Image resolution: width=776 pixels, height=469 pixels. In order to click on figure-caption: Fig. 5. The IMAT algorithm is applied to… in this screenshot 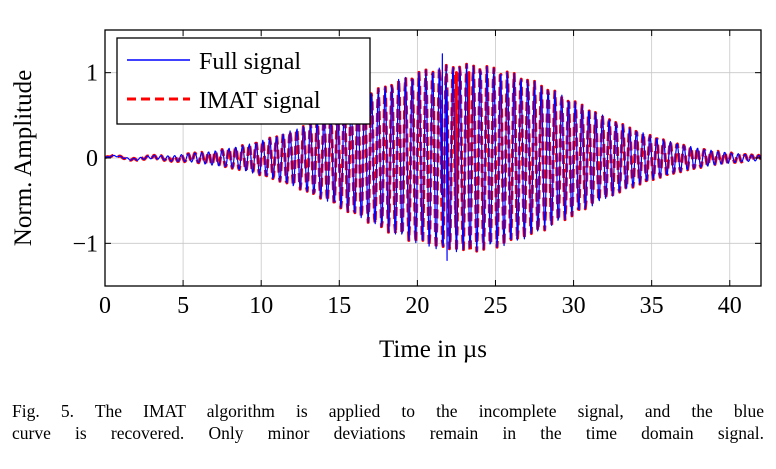, I will do `click(388, 422)`.